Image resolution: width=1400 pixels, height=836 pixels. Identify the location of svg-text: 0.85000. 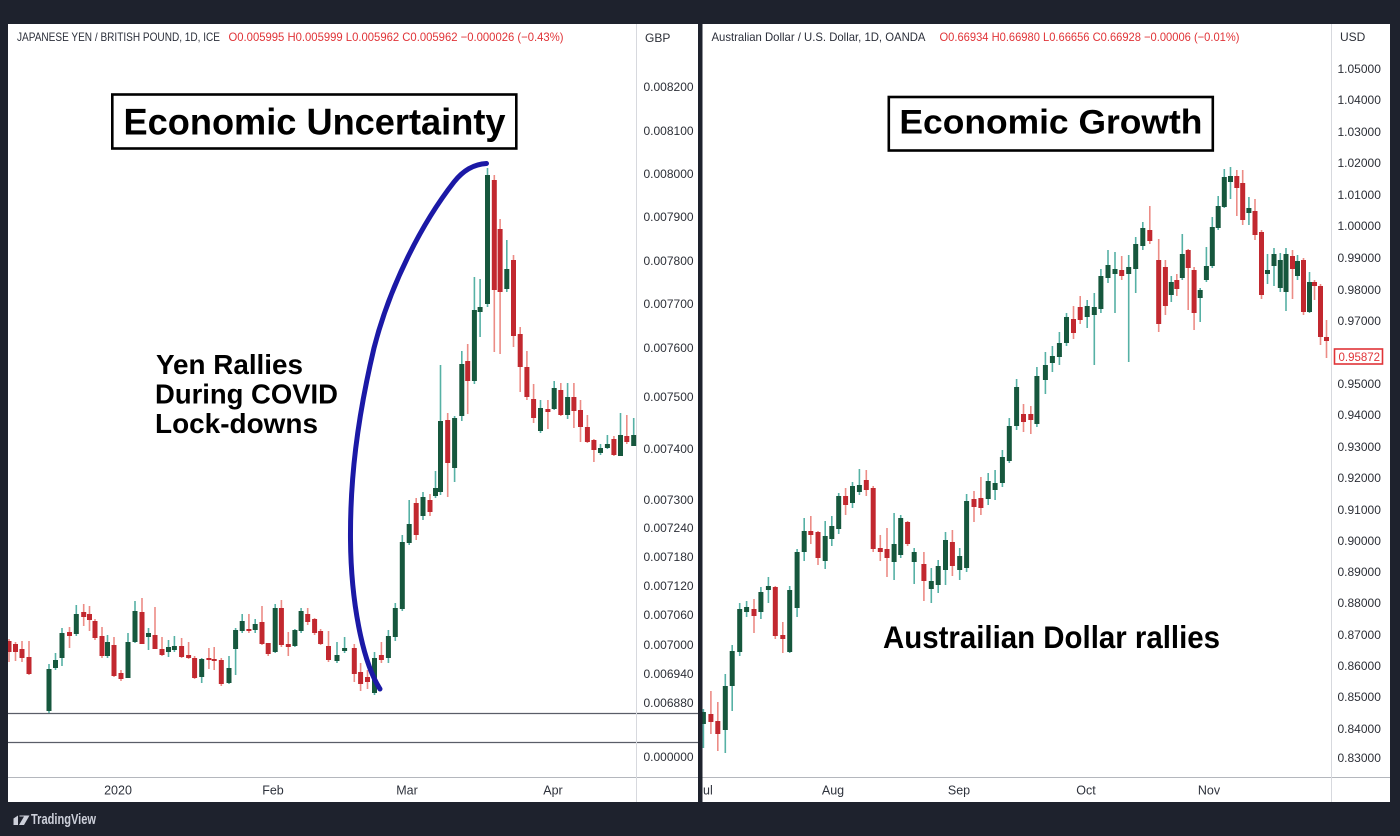
(1360, 697).